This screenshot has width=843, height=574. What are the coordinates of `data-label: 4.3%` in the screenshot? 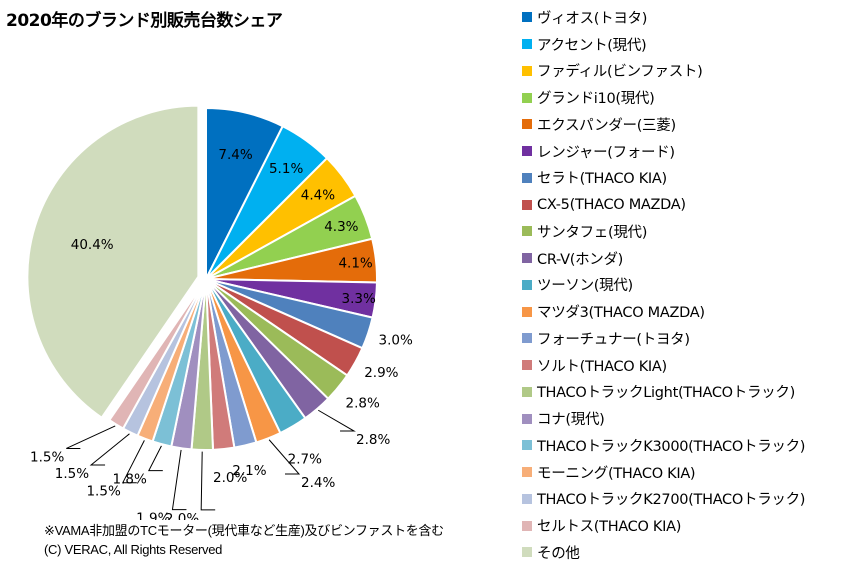 It's located at (341, 227).